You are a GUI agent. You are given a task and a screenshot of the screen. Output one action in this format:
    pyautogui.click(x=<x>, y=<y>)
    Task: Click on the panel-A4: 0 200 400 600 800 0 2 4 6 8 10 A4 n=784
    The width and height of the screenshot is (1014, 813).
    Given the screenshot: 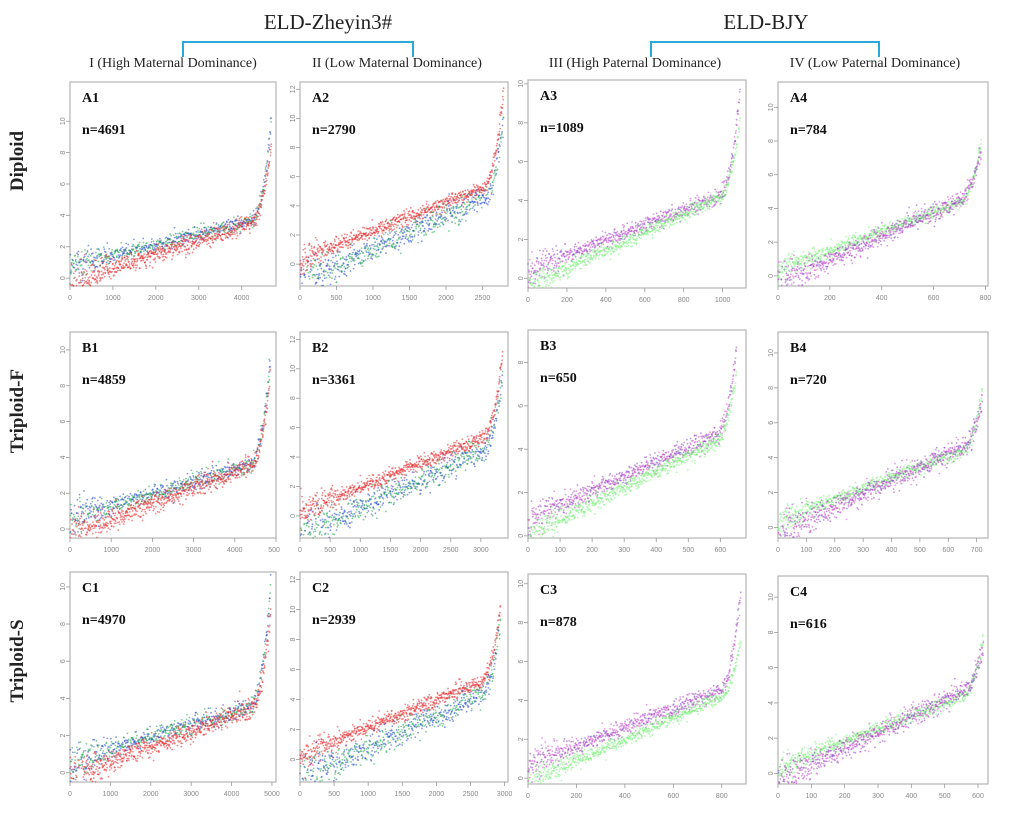 What is the action you would take?
    pyautogui.click(x=876, y=195)
    